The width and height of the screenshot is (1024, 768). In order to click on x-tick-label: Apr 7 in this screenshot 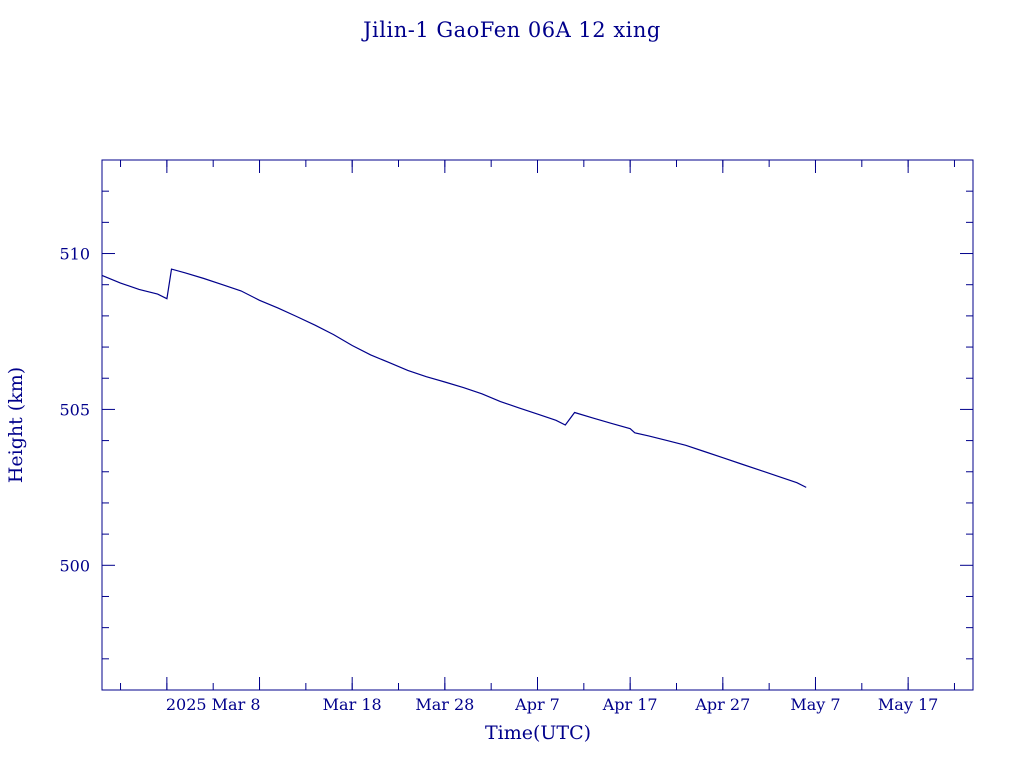, I will do `click(537, 704)`.